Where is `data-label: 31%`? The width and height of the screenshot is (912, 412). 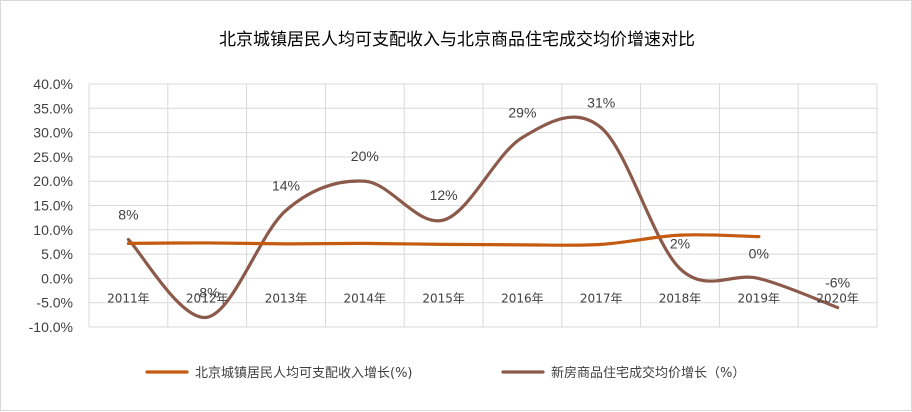 data-label: 31% is located at coordinates (601, 103).